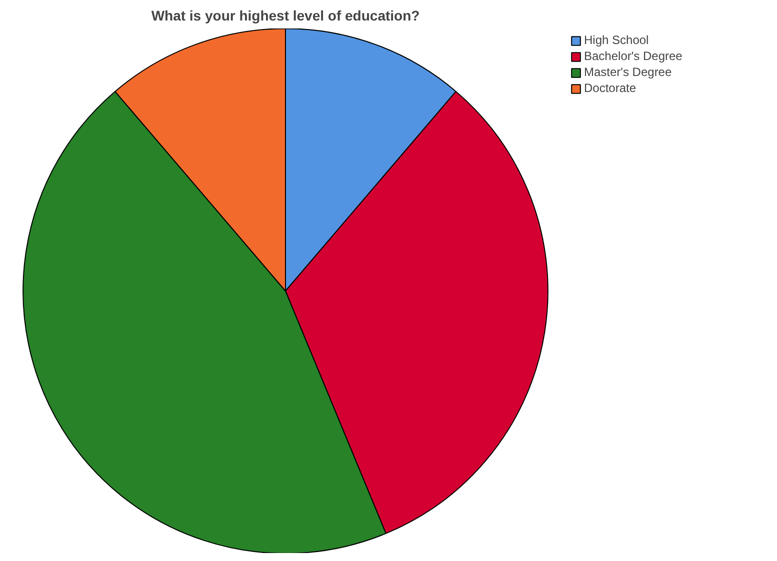 This screenshot has width=777, height=561. What do you see at coordinates (616, 40) in the screenshot?
I see `legend-label: High School` at bounding box center [616, 40].